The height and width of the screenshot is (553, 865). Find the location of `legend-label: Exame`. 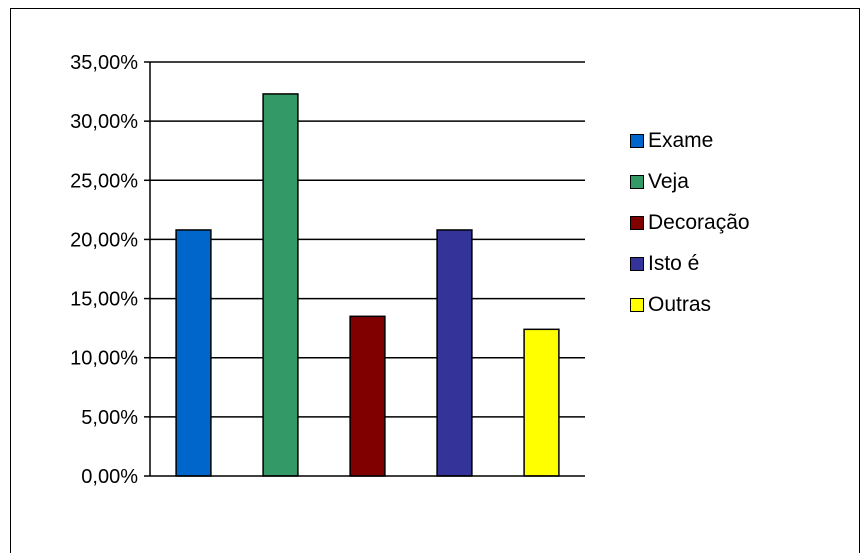

legend-label: Exame is located at coordinates (681, 140).